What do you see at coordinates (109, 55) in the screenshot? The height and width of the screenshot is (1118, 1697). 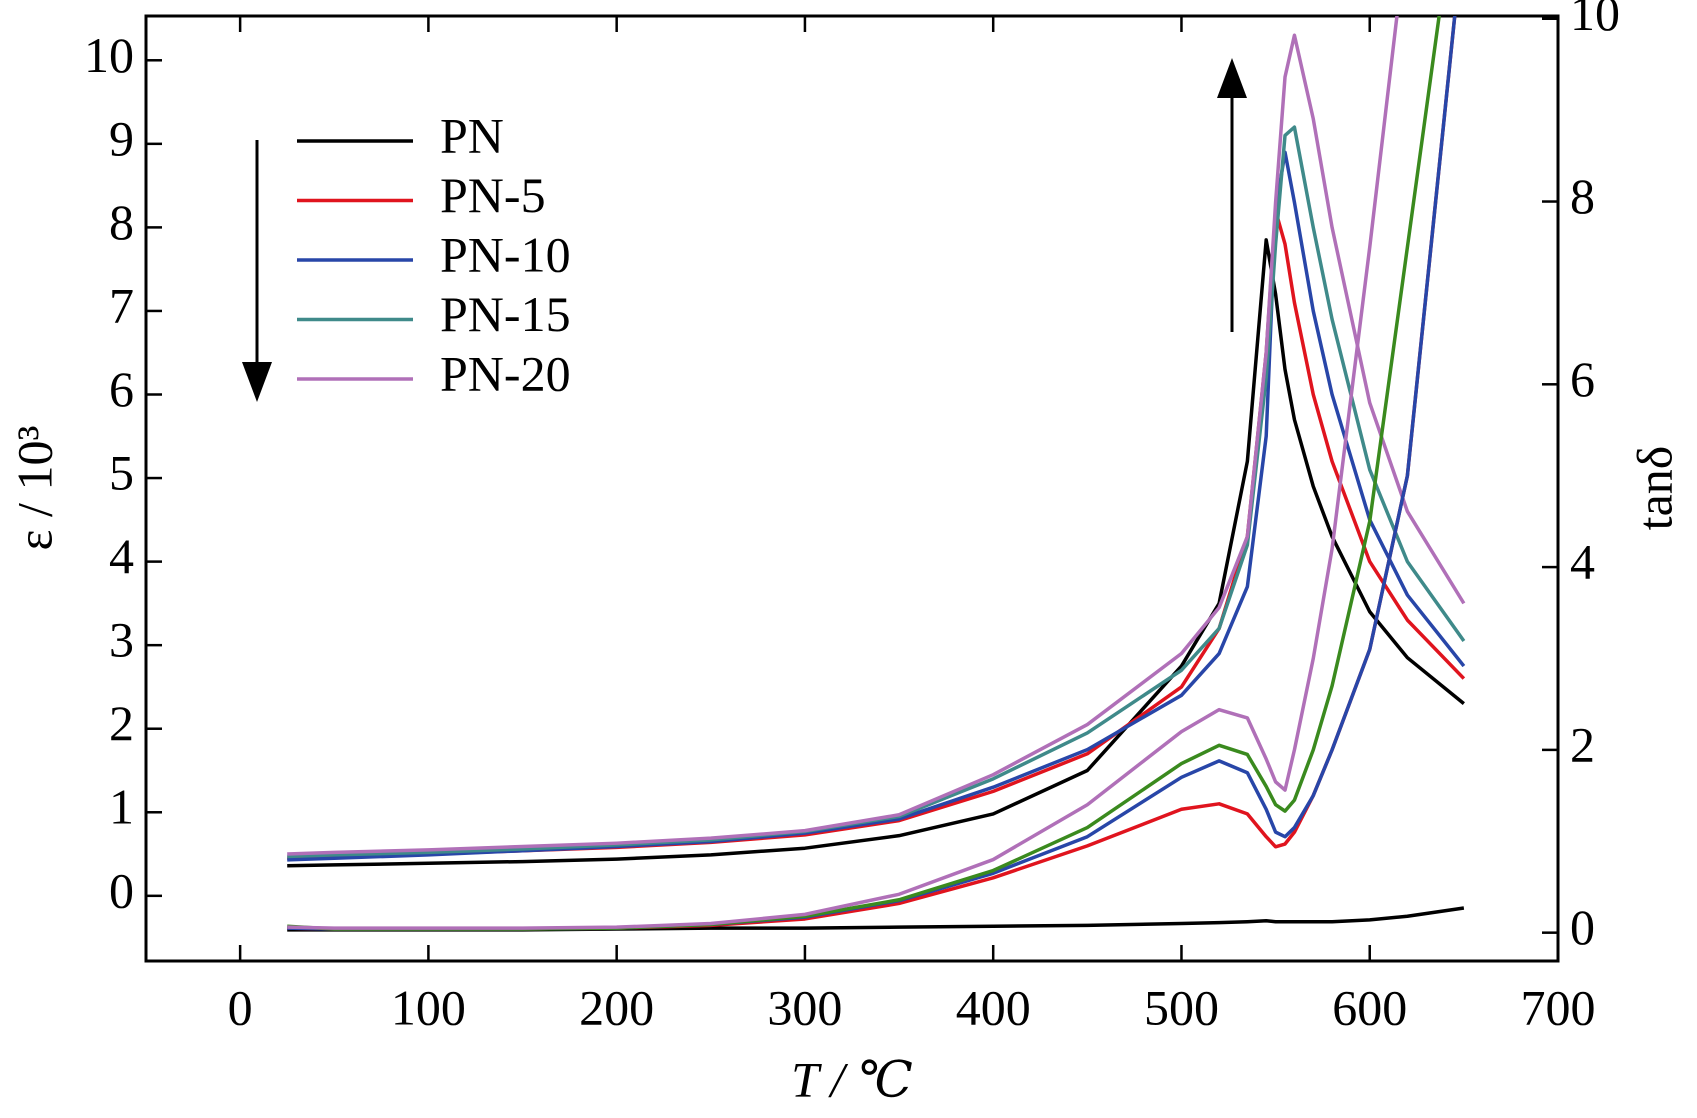 I see `y-tick-label: 10` at bounding box center [109, 55].